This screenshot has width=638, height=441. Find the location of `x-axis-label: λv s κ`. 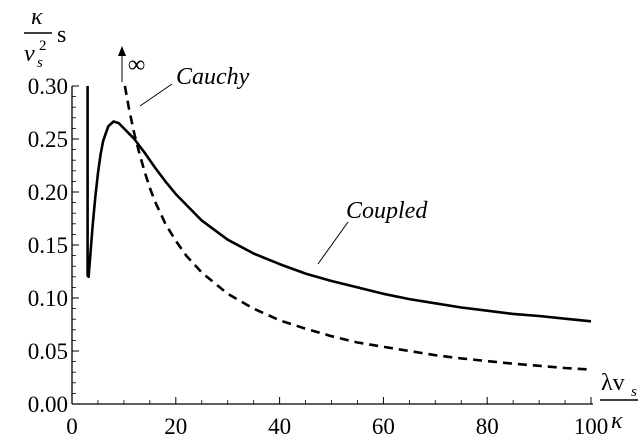

x-axis-label: λv s κ is located at coordinates (619, 402).